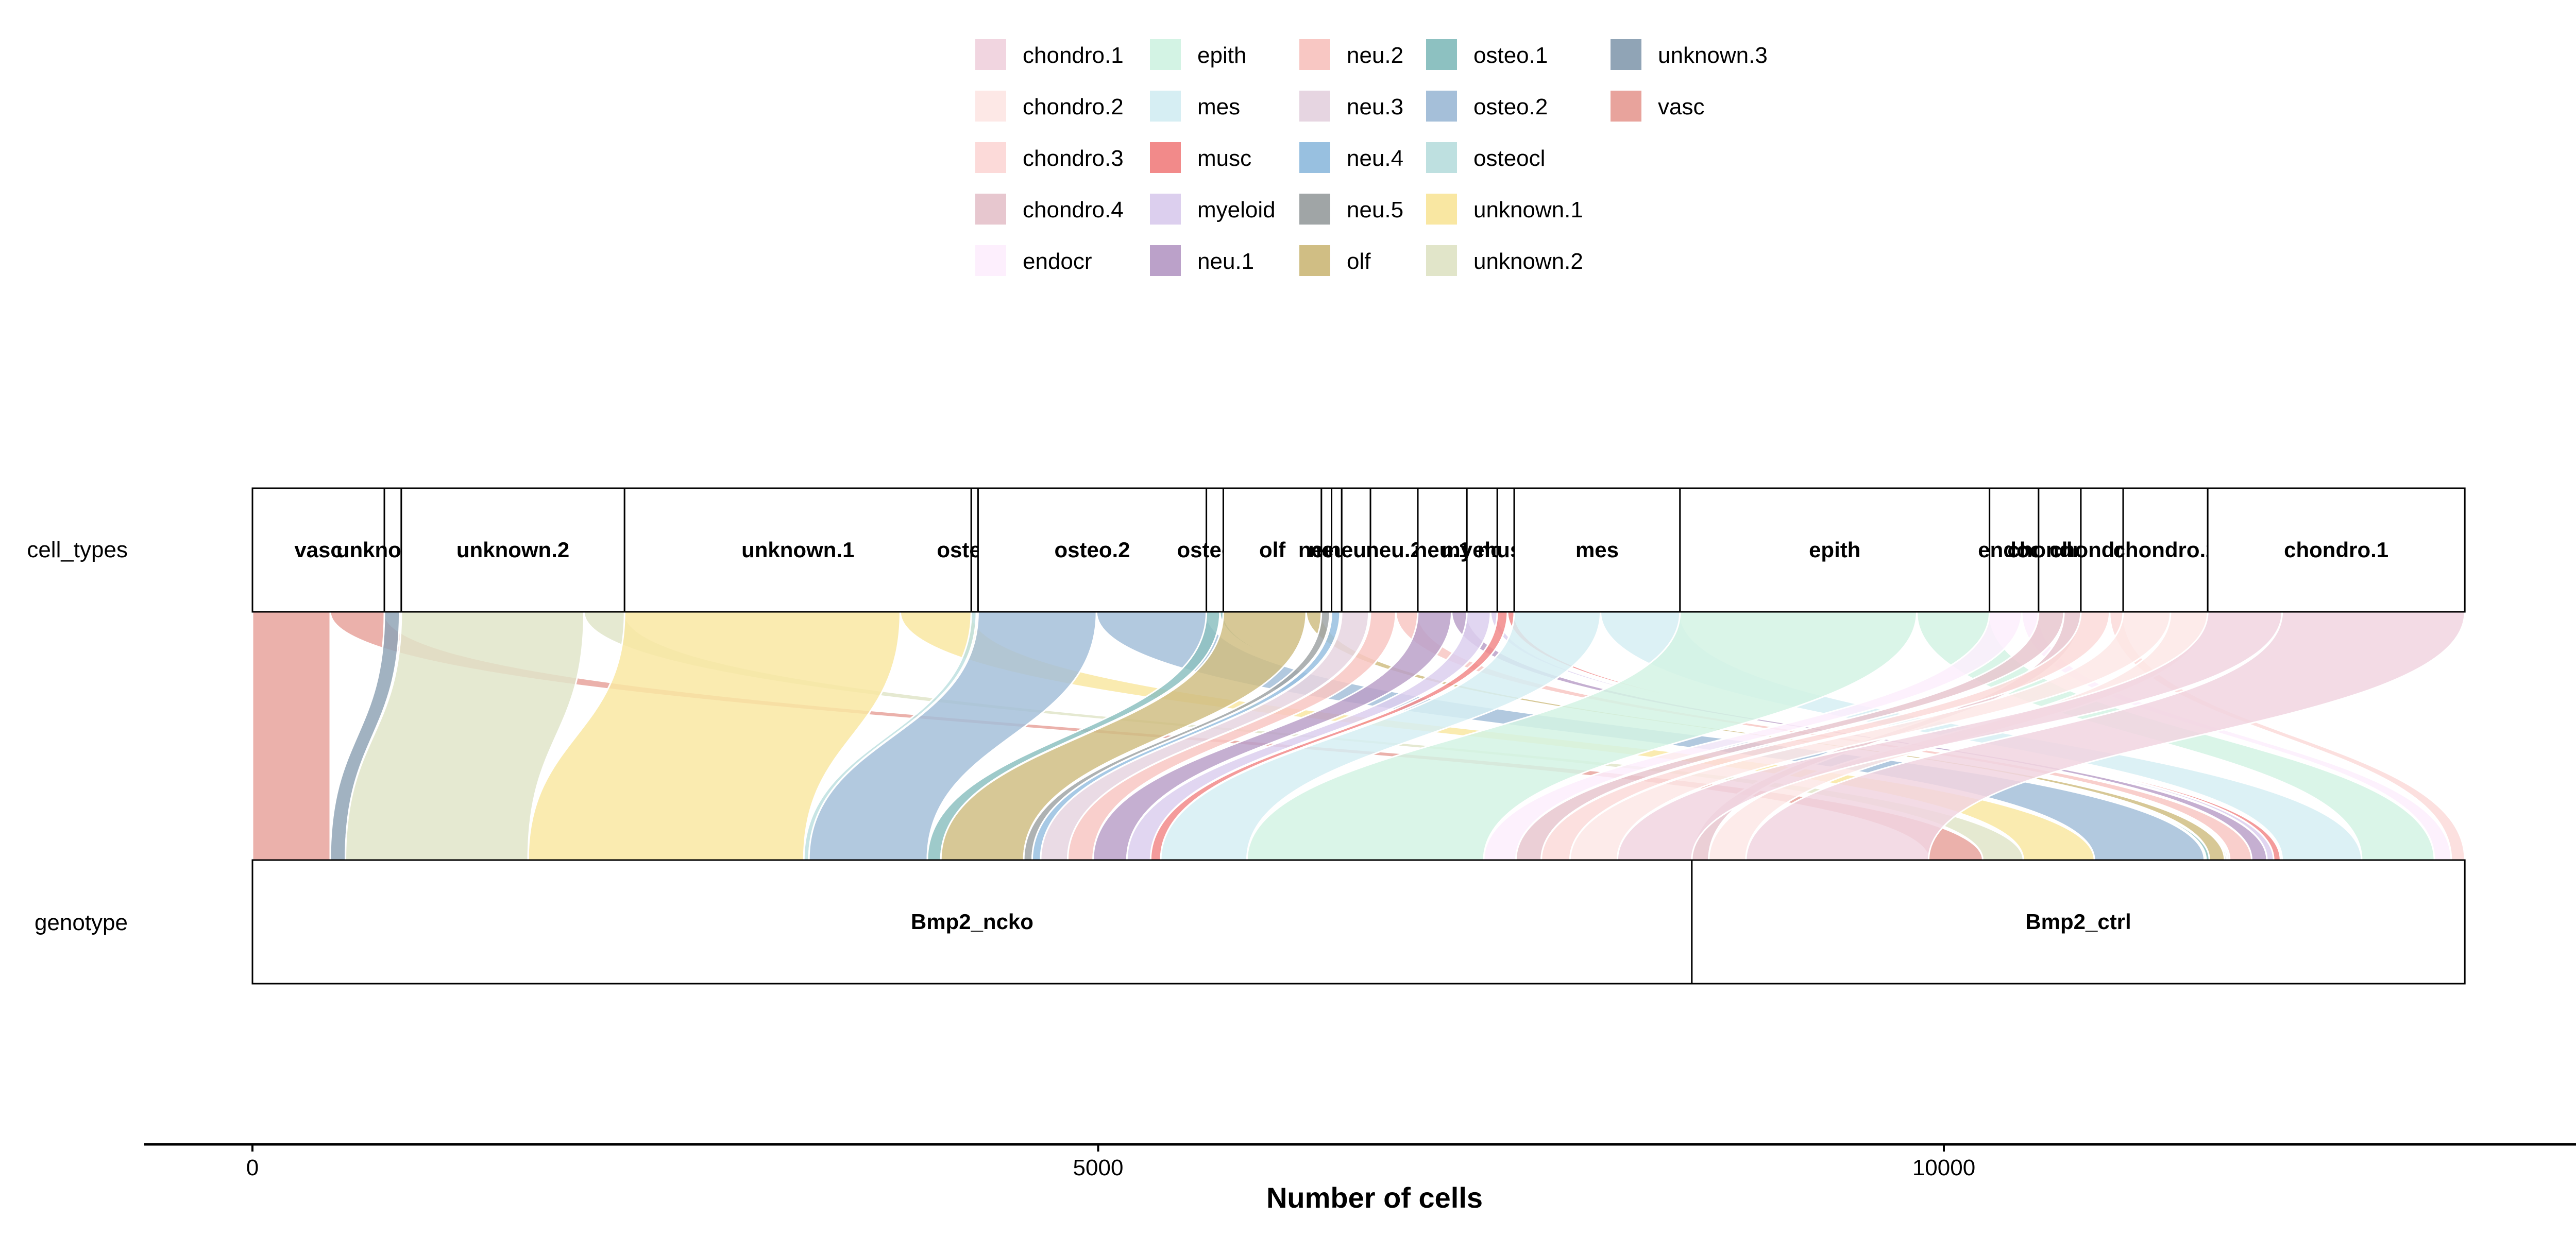 The width and height of the screenshot is (2576, 1236). I want to click on x-tick-label-5000: 5000, so click(1098, 1167).